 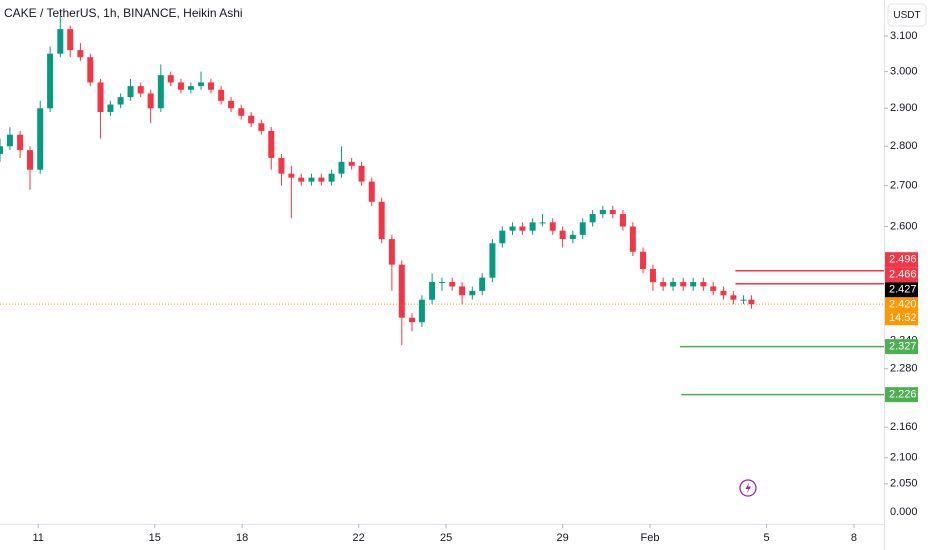 What do you see at coordinates (904, 186) in the screenshot?
I see `y-tick-label: 2.700` at bounding box center [904, 186].